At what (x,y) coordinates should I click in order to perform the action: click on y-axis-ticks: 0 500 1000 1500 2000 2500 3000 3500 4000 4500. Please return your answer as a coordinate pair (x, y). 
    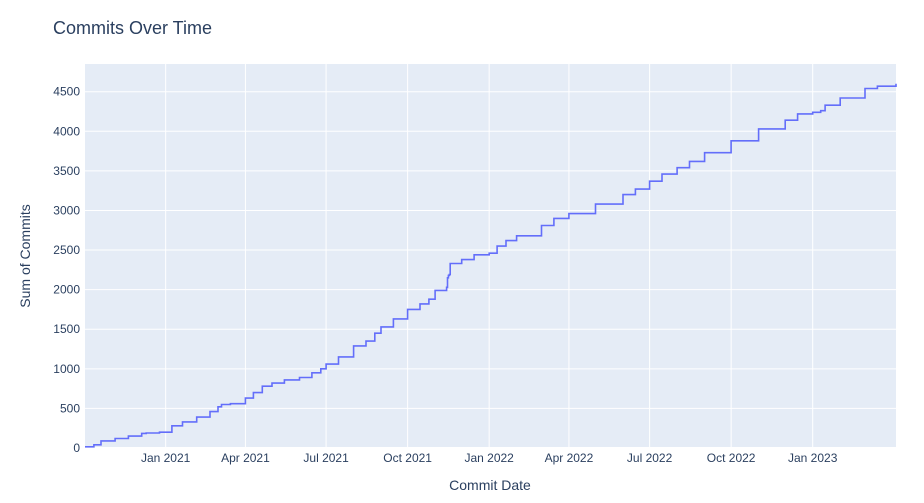
    Looking at the image, I should click on (66, 270).